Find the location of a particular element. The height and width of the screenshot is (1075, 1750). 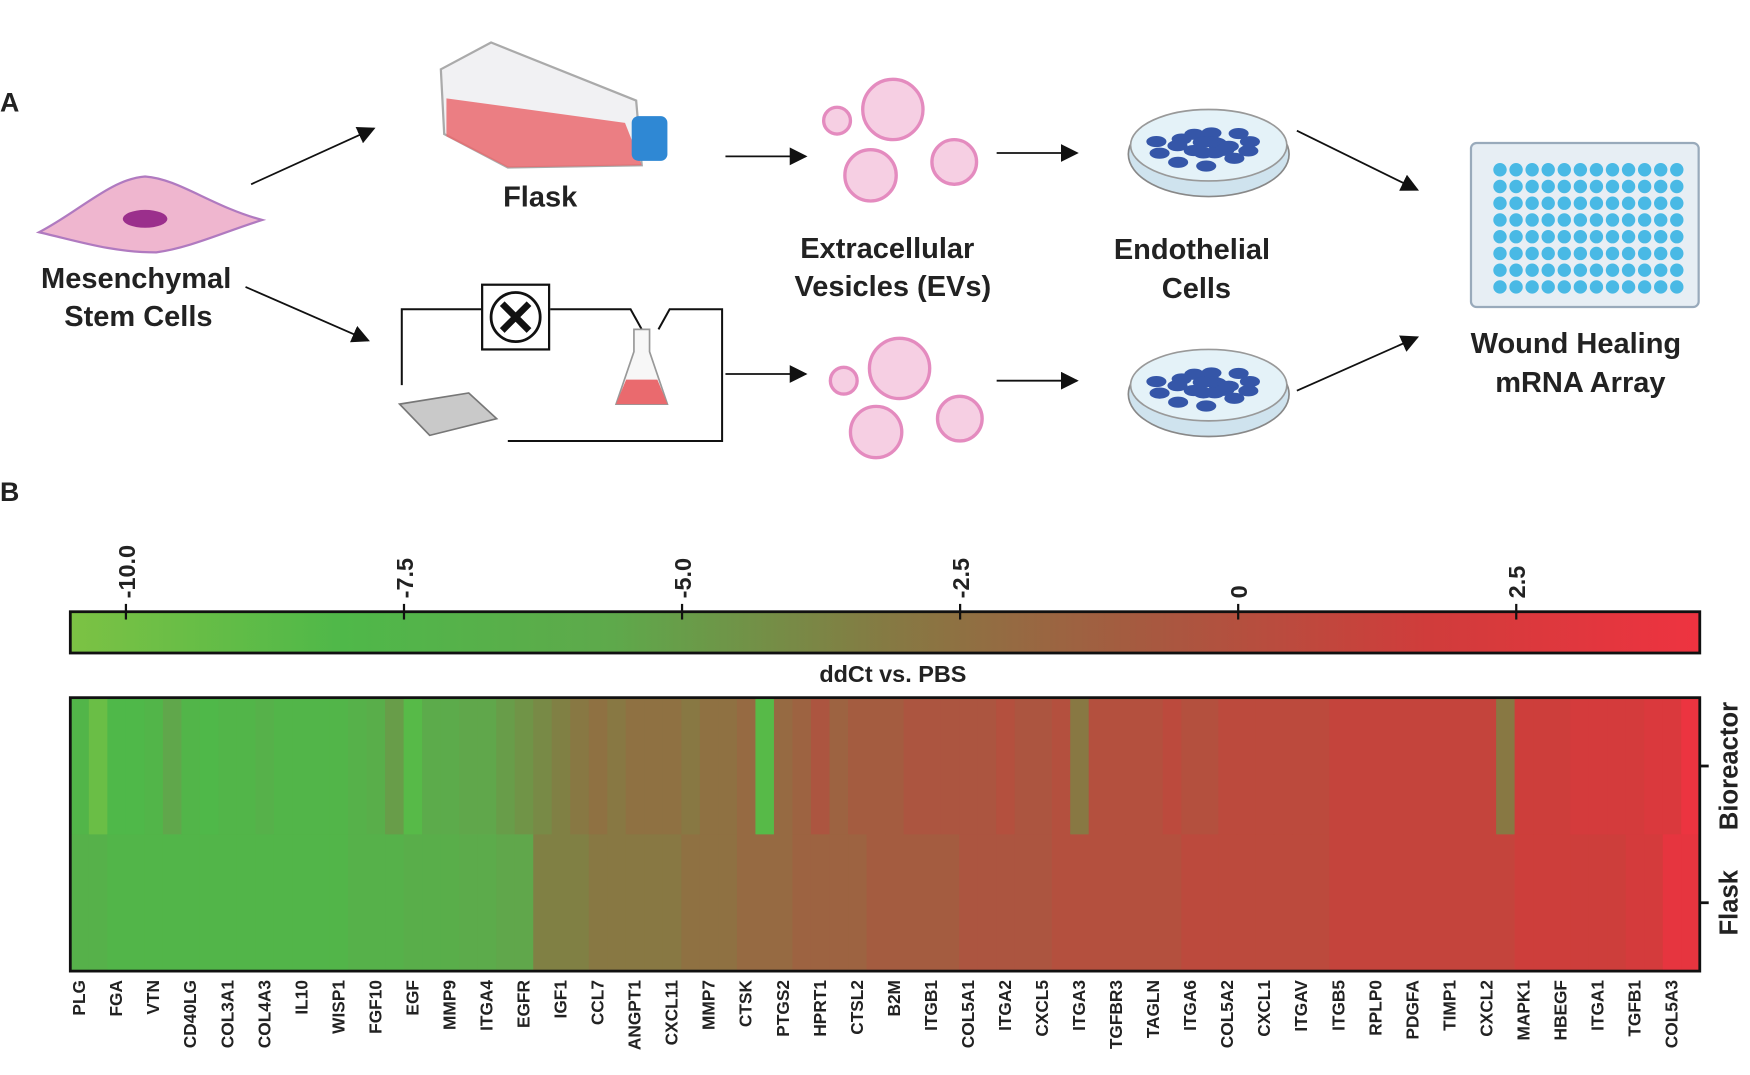

node-label: Mesenchymal is located at coordinates (136, 279).